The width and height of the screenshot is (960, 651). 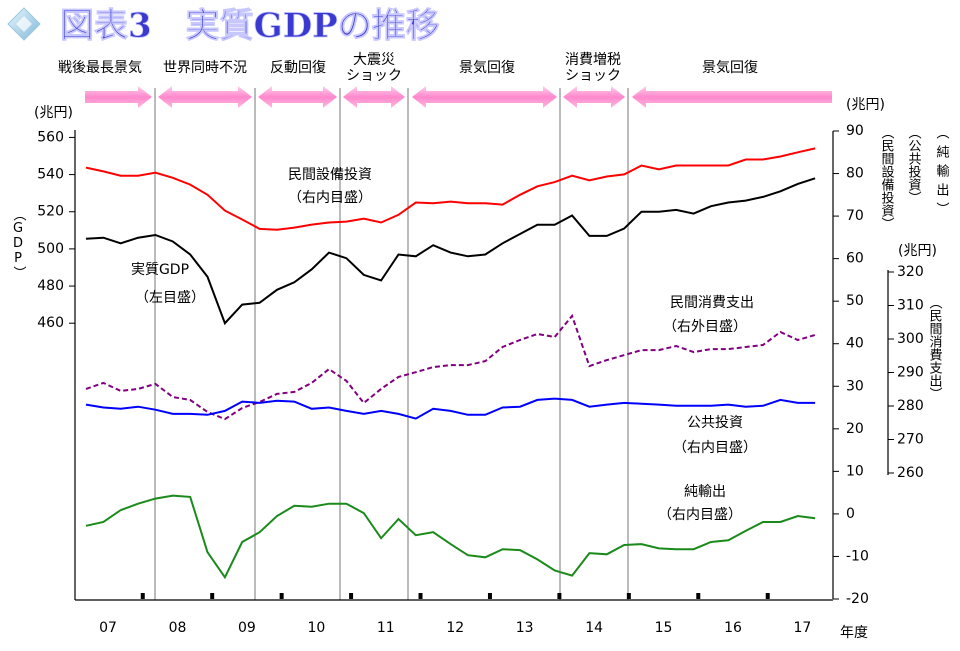 I want to click on series-scale-label: （右外目盛）, so click(x=705, y=327).